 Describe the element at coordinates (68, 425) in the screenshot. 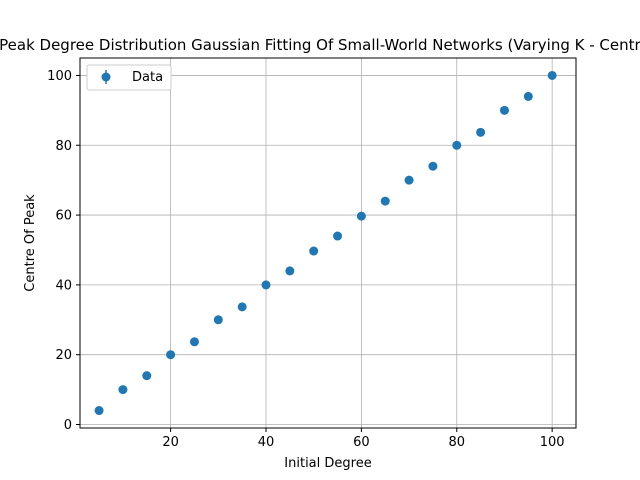

I see `y-tick-label: 0` at that location.